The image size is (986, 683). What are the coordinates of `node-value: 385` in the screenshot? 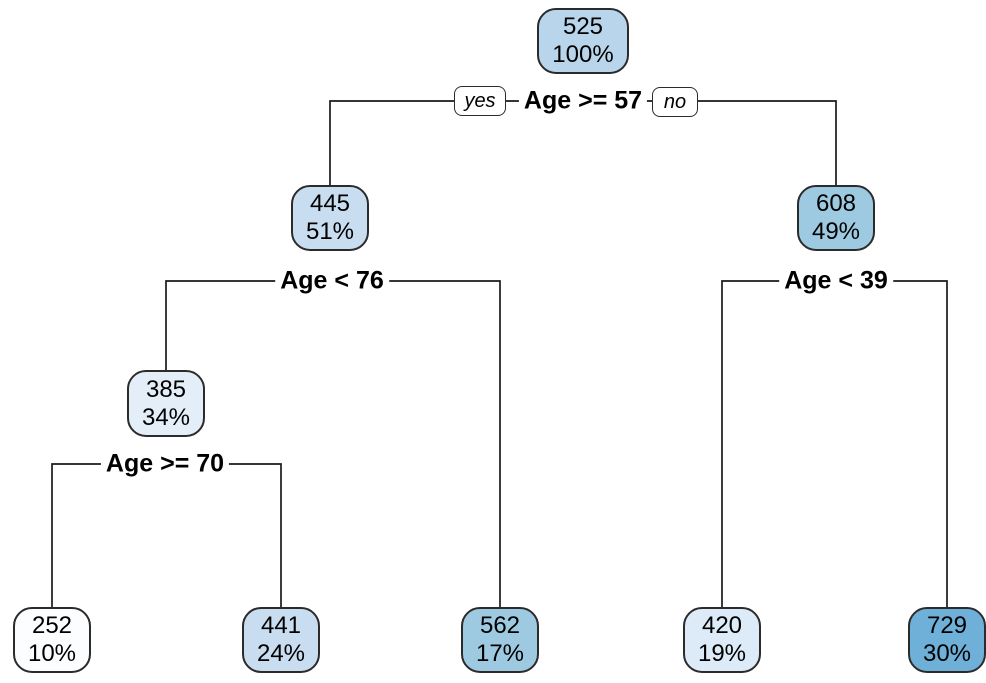 It's located at (166, 389).